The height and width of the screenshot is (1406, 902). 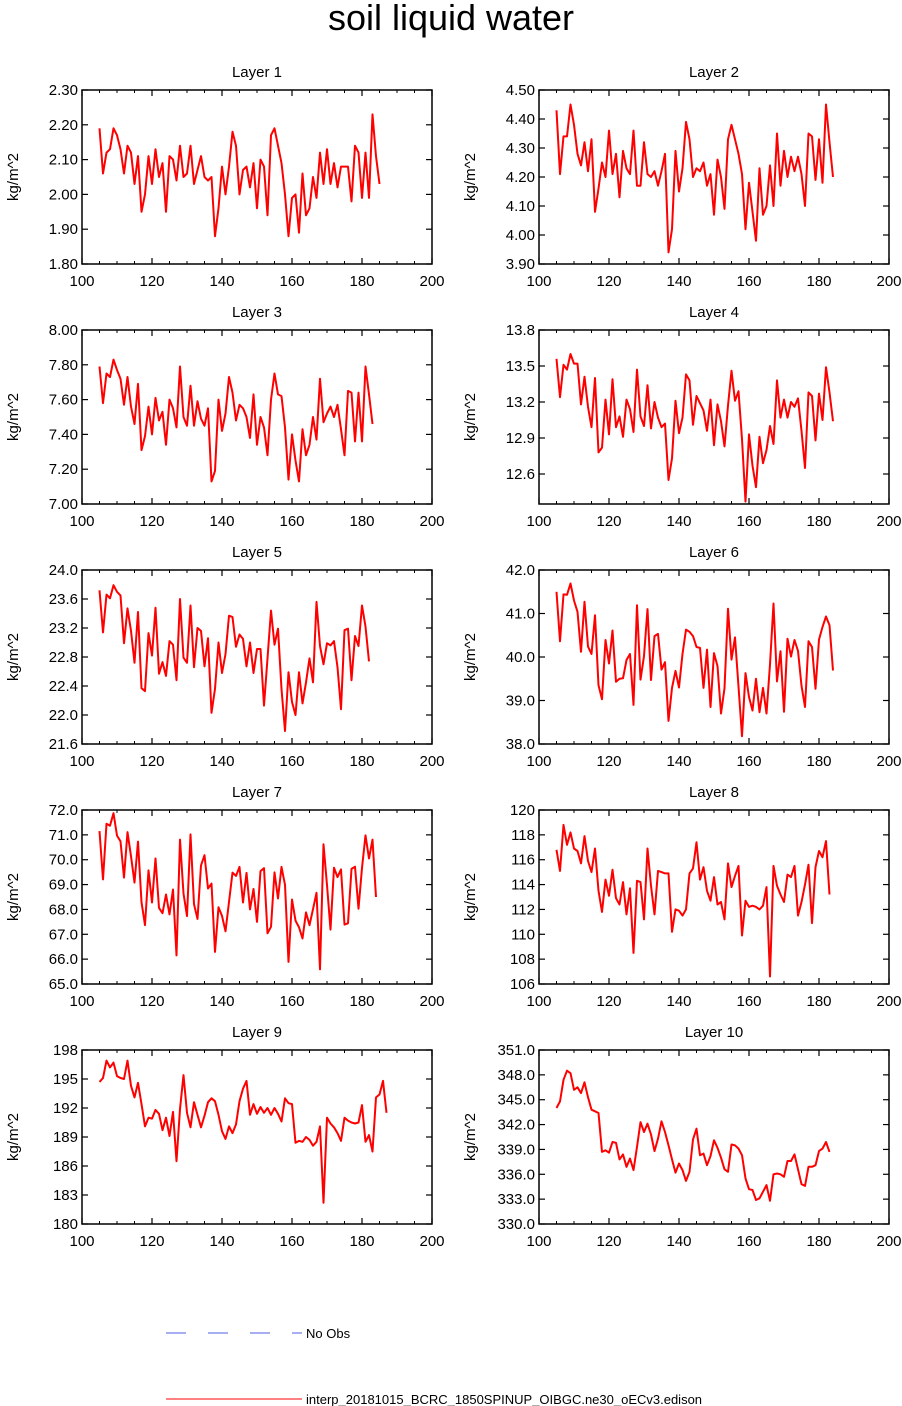 I want to click on y-tick-label: 112, so click(x=523, y=909).